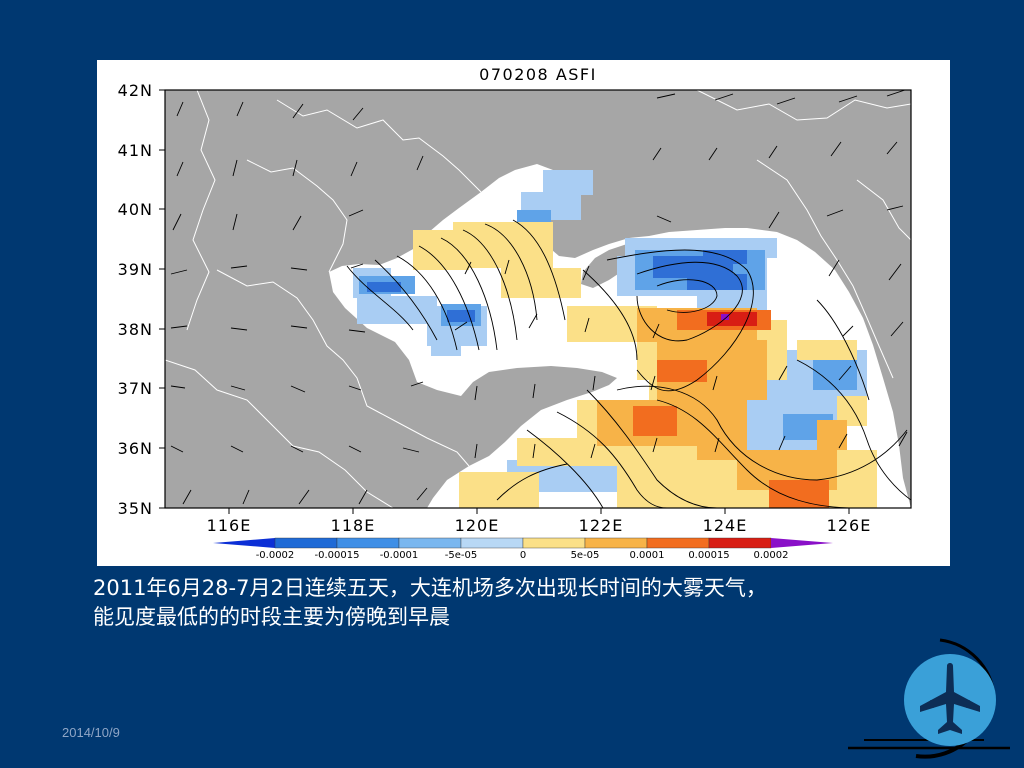  Describe the element at coordinates (275, 555) in the screenshot. I see `colorbar-label: -0.0002` at that location.